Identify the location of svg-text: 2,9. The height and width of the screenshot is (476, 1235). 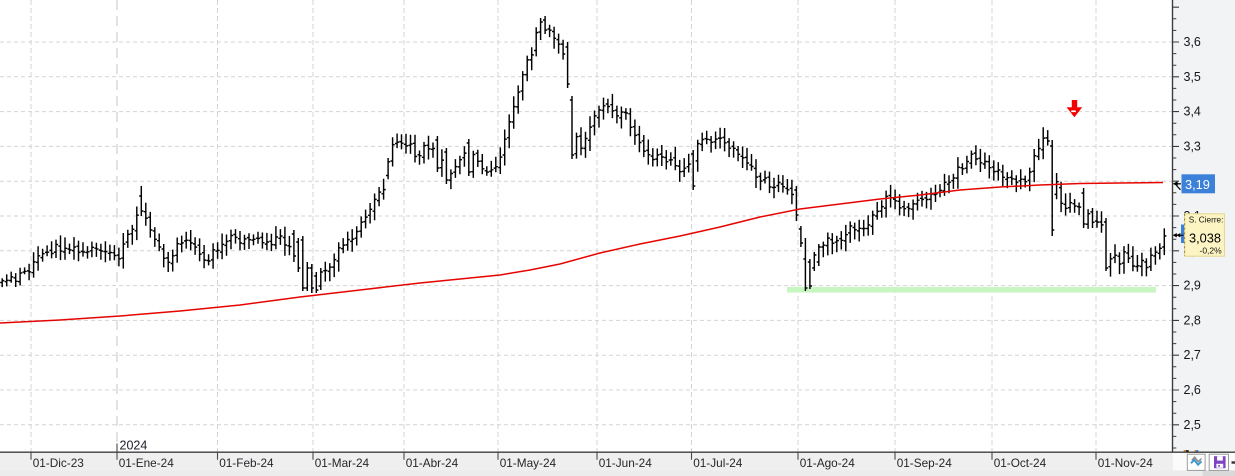
(1192, 286).